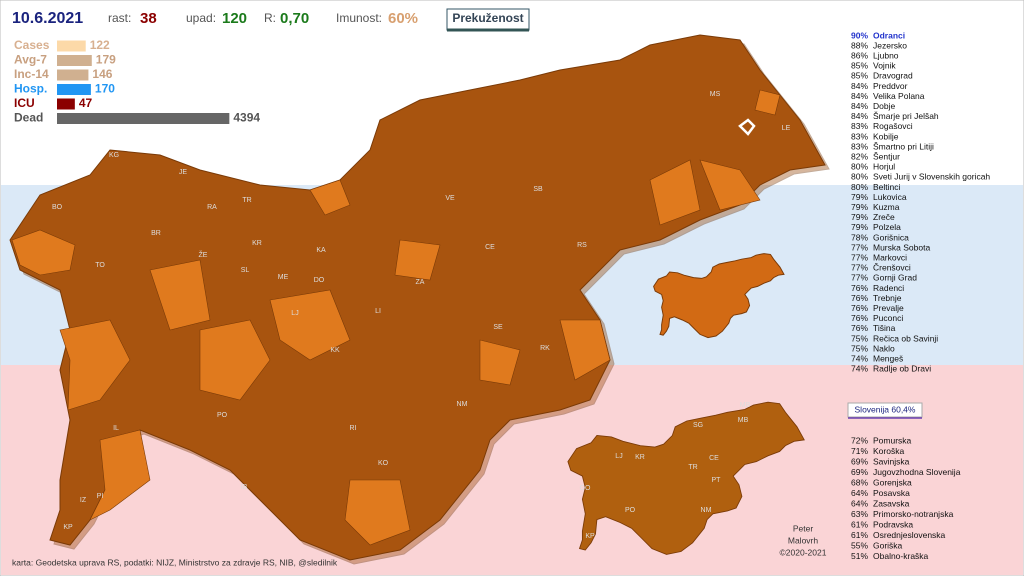 The width and height of the screenshot is (1024, 581). What do you see at coordinates (884, 348) in the screenshot?
I see `municipality: Naklo` at bounding box center [884, 348].